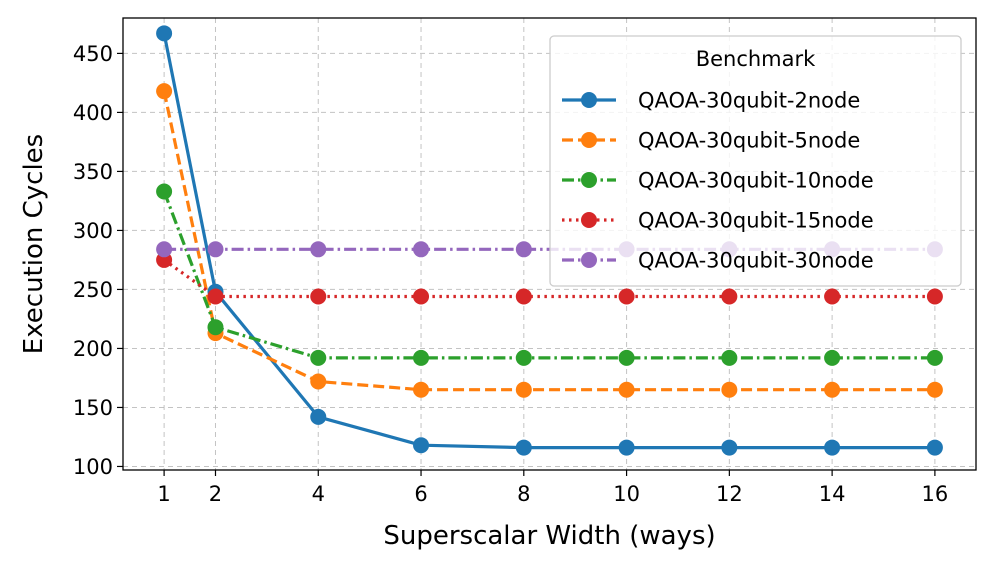  I want to click on legend-label: QAOA-30qubit-15node, so click(756, 221).